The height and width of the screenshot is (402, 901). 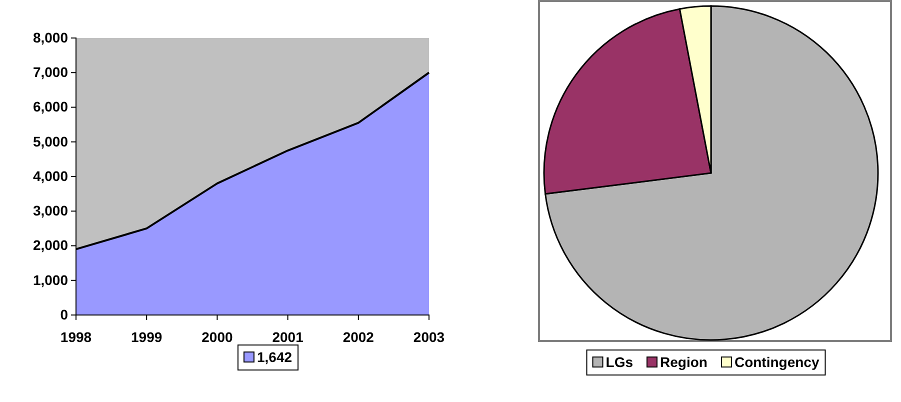 I want to click on y-tick-label: 7,000, so click(x=50, y=72).